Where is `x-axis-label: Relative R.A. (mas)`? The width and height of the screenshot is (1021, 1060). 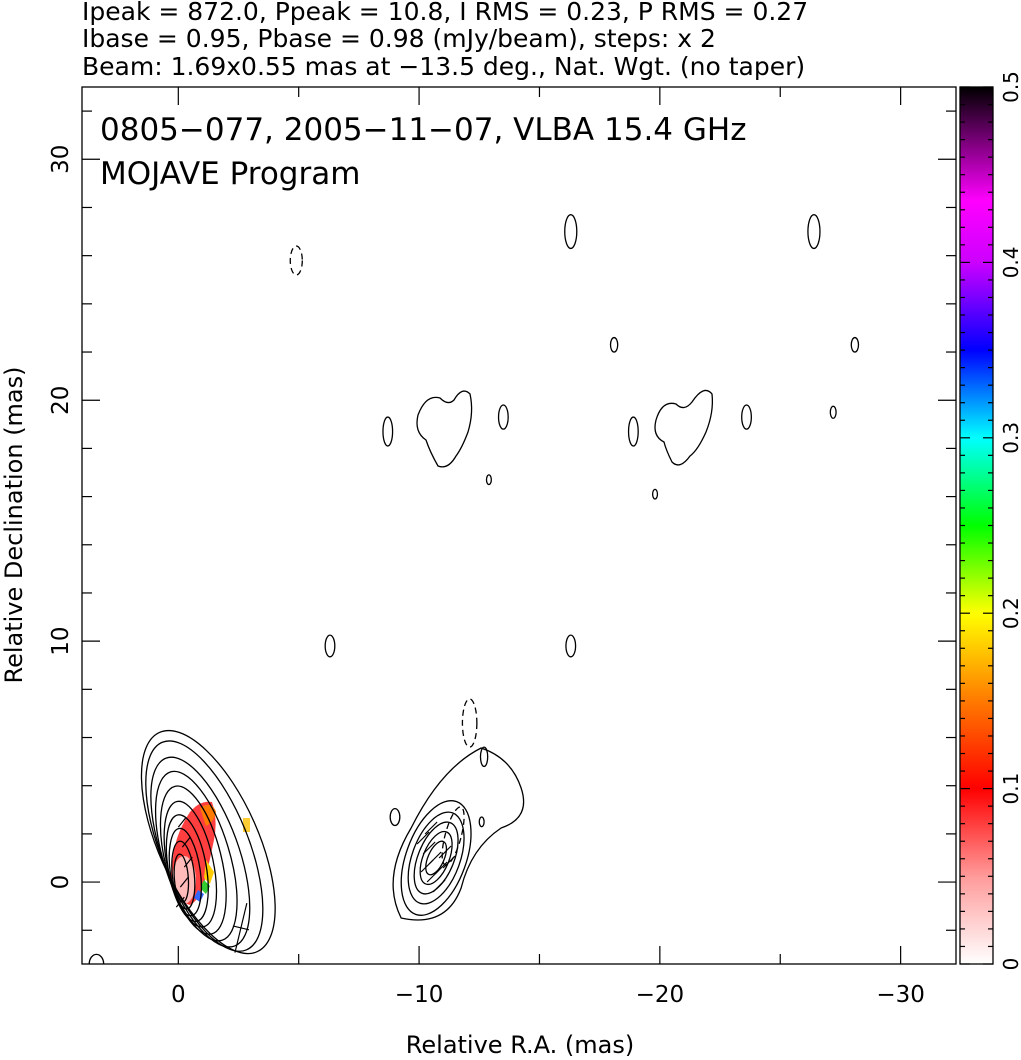 x-axis-label: Relative R.A. (mas) is located at coordinates (520, 1045).